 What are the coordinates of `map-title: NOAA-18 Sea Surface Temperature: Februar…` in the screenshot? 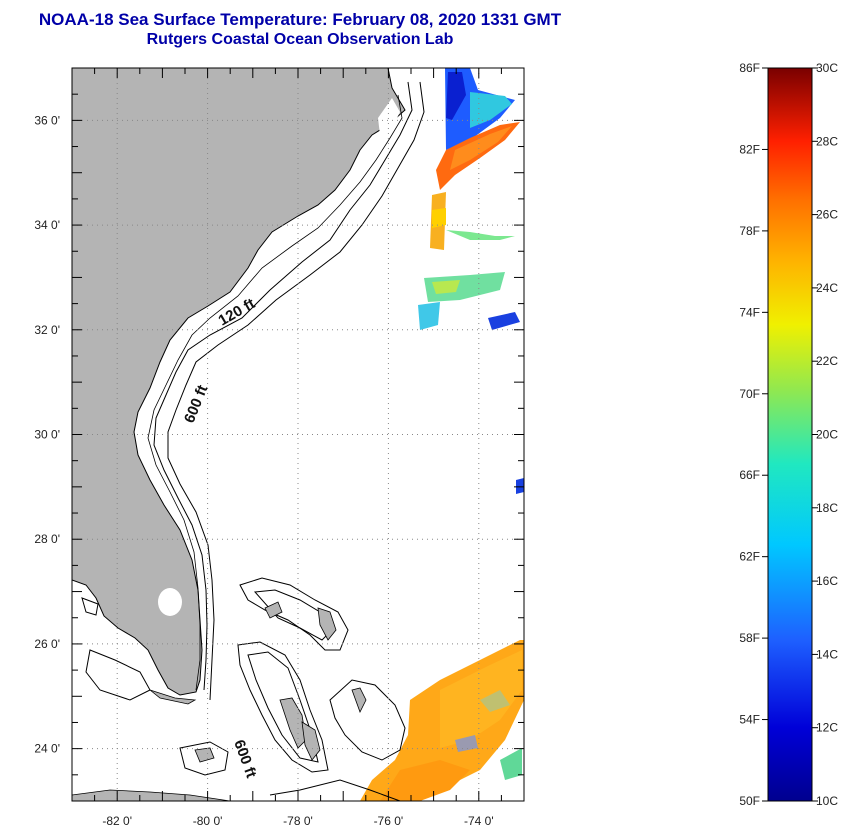 It's located at (300, 30).